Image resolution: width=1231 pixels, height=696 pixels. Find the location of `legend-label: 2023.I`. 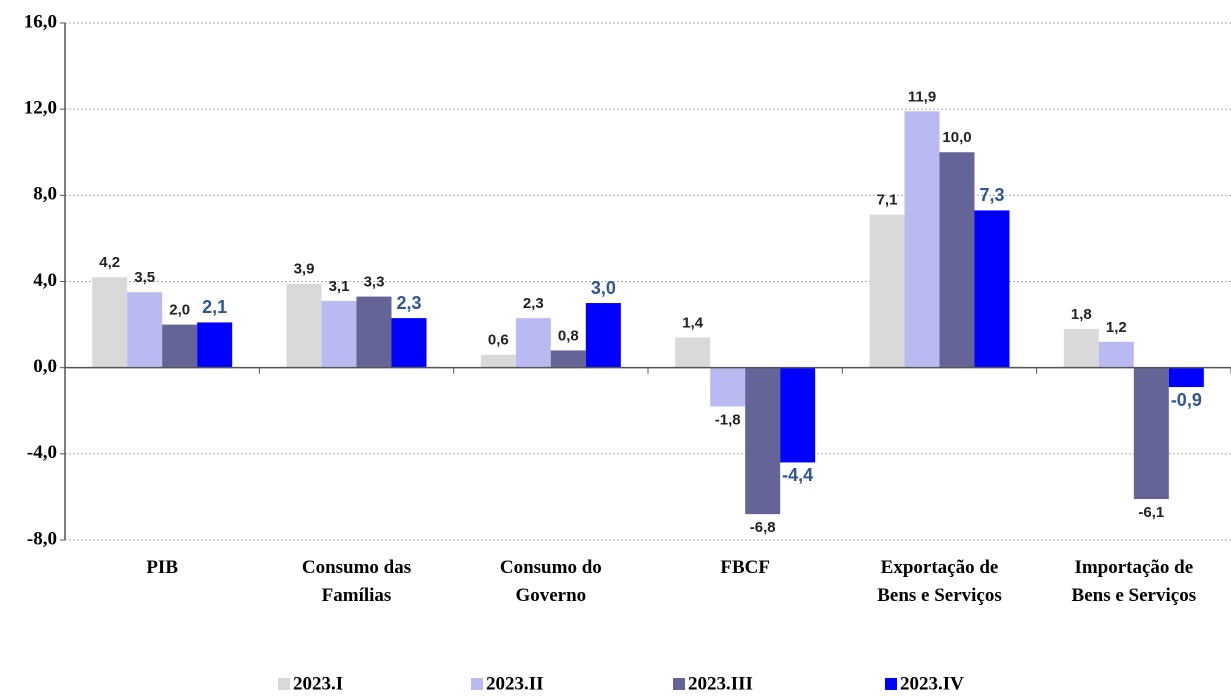

legend-label: 2023.I is located at coordinates (318, 683).